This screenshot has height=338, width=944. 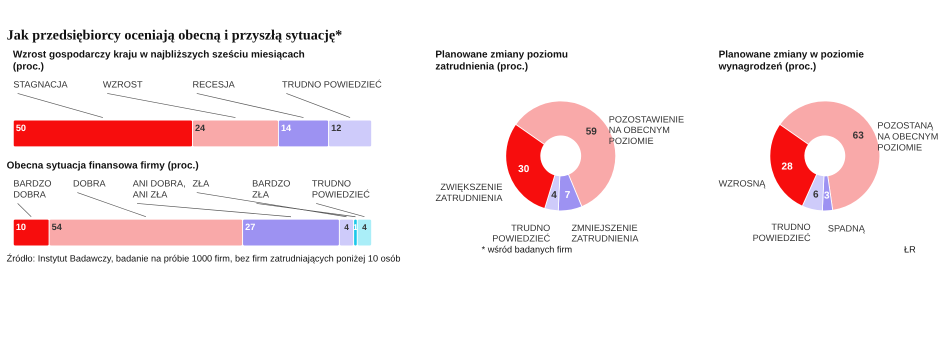 I want to click on text: WZROST, so click(x=122, y=85).